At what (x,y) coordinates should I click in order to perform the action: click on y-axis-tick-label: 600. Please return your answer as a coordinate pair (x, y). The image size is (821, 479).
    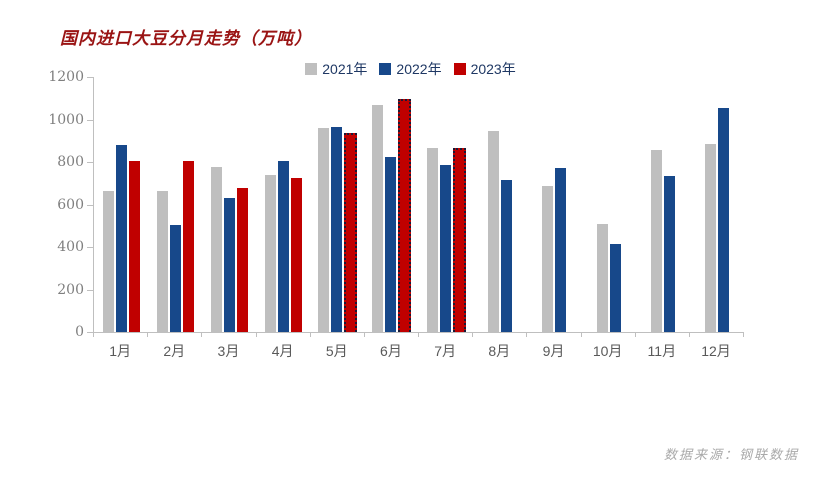
    Looking at the image, I should click on (70, 204).